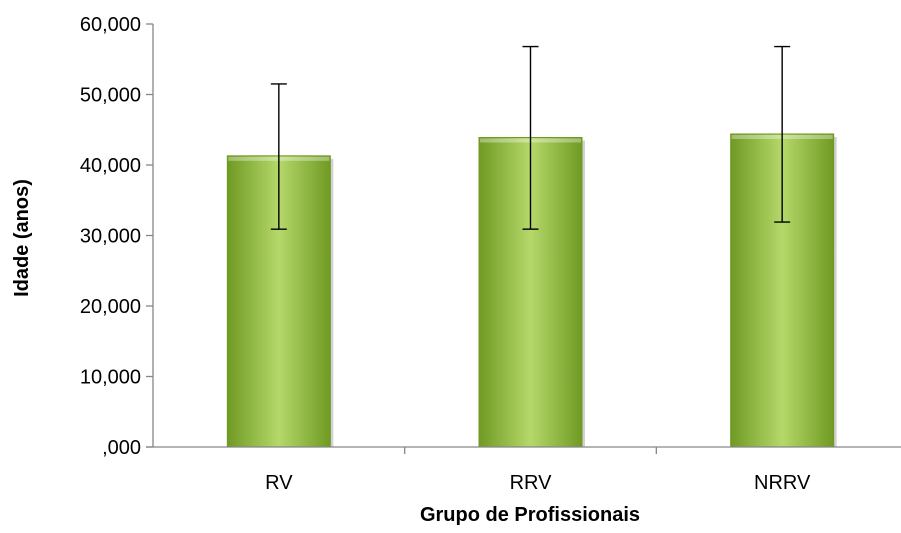  What do you see at coordinates (121, 448) in the screenshot?
I see `y-tick-label: ,000` at bounding box center [121, 448].